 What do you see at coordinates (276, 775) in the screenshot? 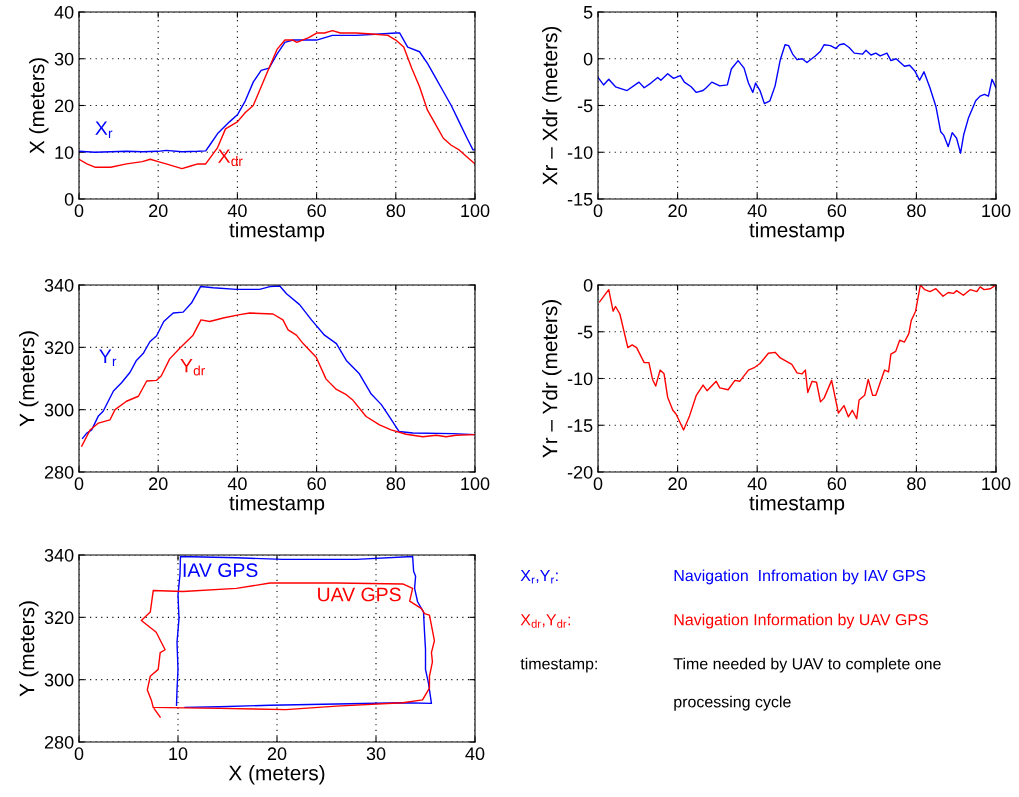
I see `x-axis-title: X (meters)` at bounding box center [276, 775].